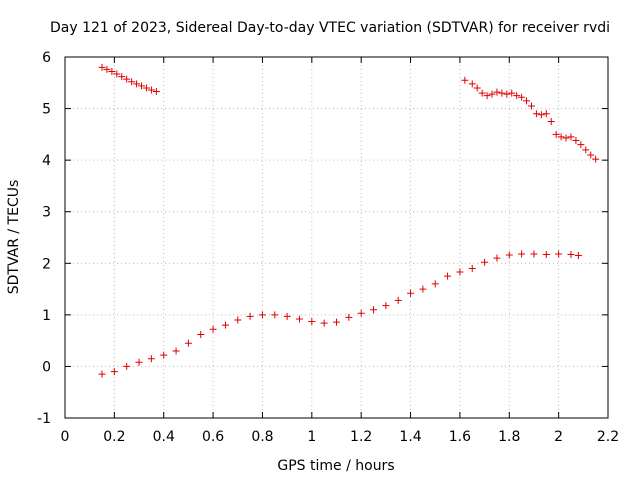 This screenshot has height=480, width=640. Describe the element at coordinates (44, 419) in the screenshot. I see `y-tick-label: -1` at that location.